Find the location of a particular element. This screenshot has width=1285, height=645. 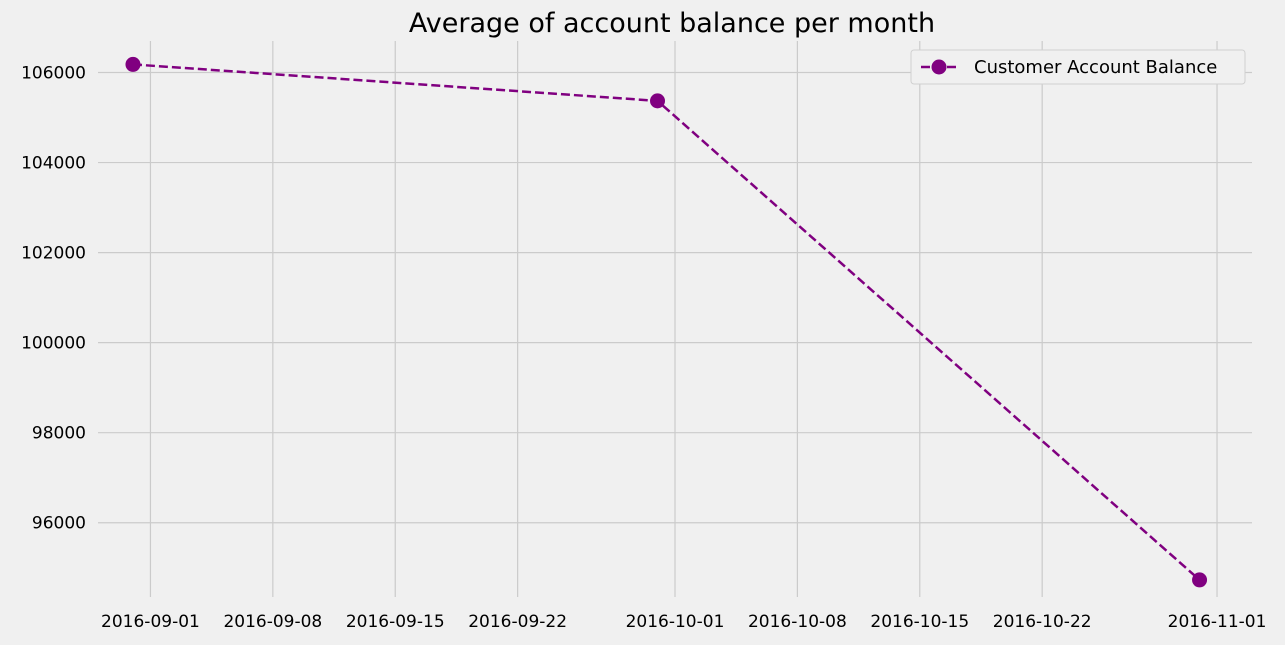

x-tick-label: 2016-09-22 is located at coordinates (517, 622).